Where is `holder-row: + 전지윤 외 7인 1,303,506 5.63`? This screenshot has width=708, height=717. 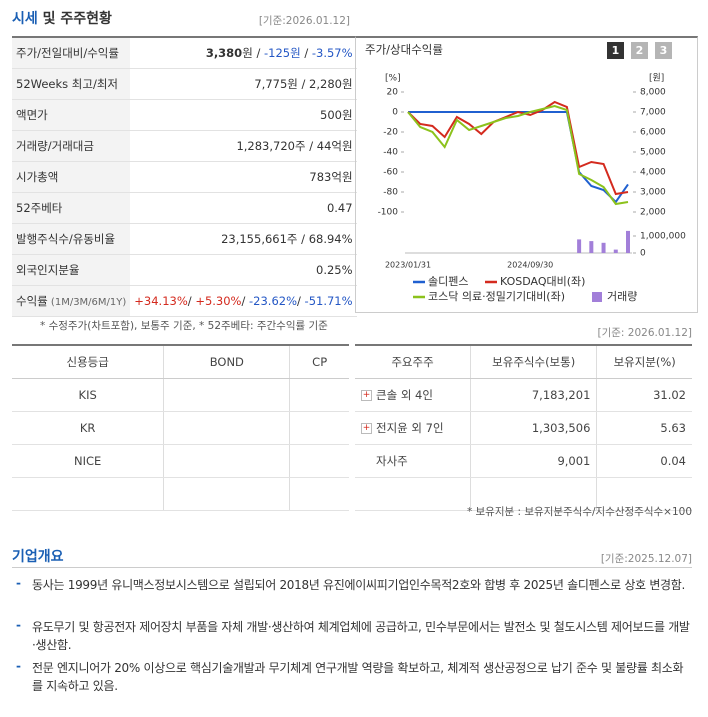 holder-row: + 전지윤 외 7인 1,303,506 5.63 is located at coordinates (523, 428).